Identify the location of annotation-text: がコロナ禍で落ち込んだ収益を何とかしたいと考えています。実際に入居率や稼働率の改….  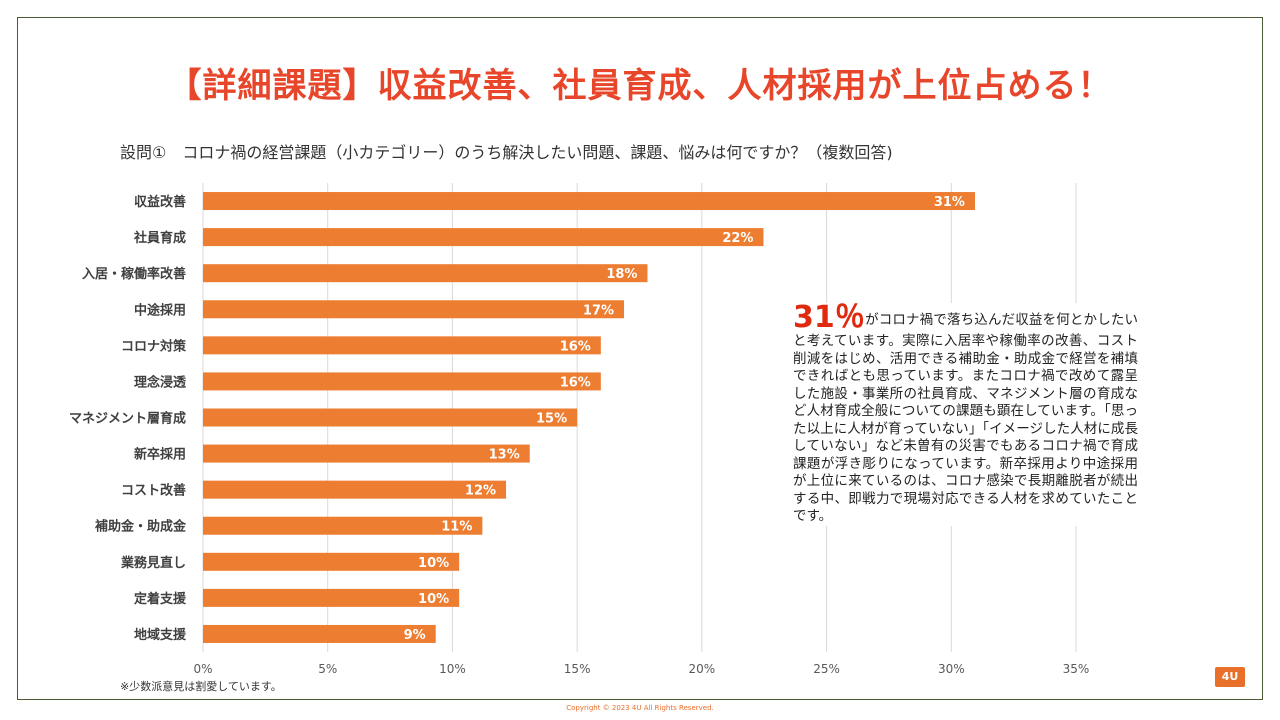
(966, 418).